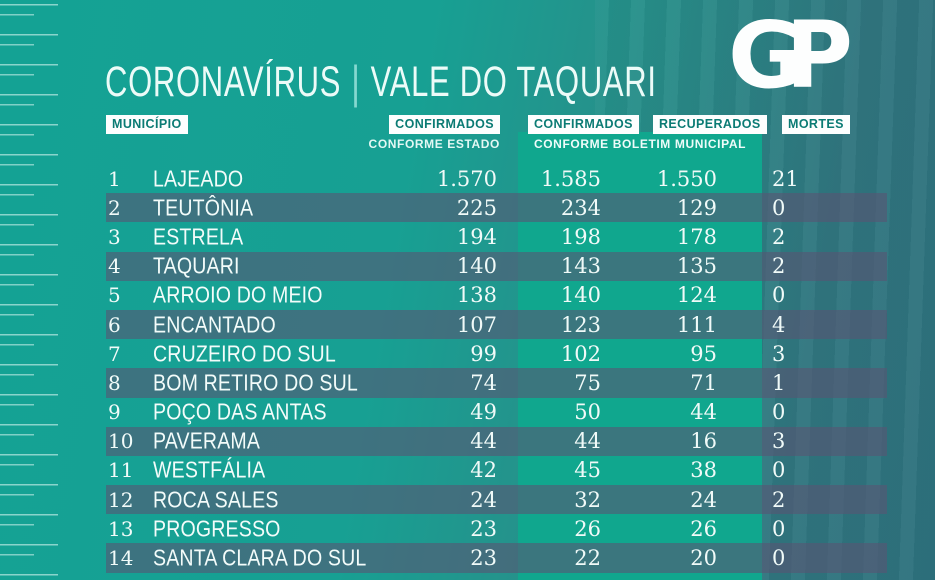  What do you see at coordinates (587, 441) in the screenshot?
I see `confirmados-boletim-cell: 44` at bounding box center [587, 441].